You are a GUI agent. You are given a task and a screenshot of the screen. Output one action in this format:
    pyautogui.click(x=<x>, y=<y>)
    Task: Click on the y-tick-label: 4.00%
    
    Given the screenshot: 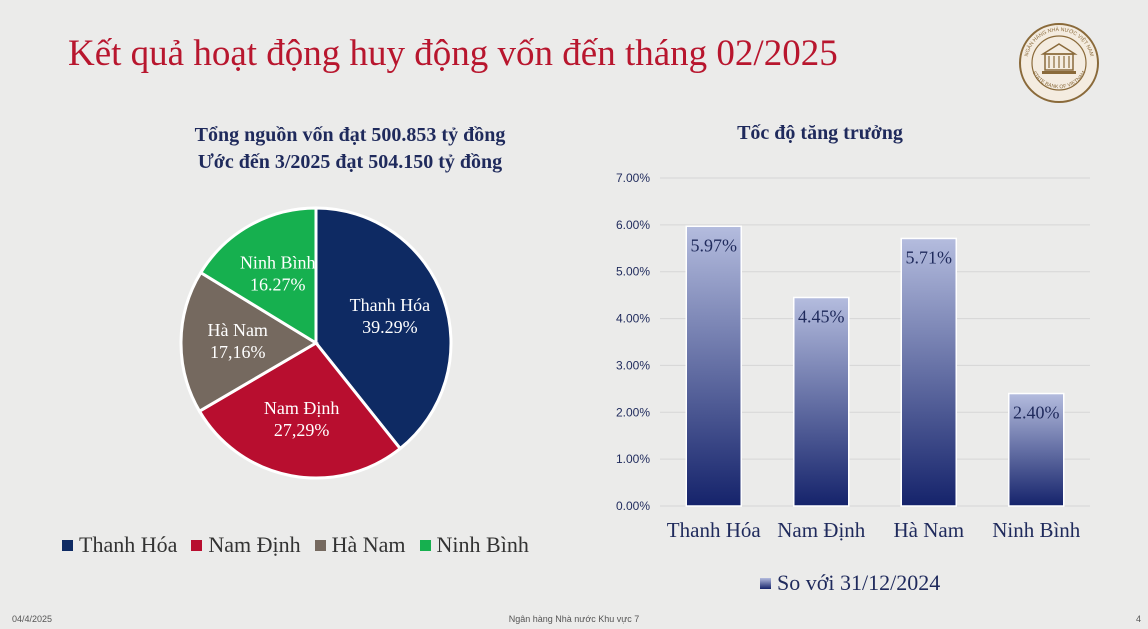 What is the action you would take?
    pyautogui.click(x=633, y=319)
    